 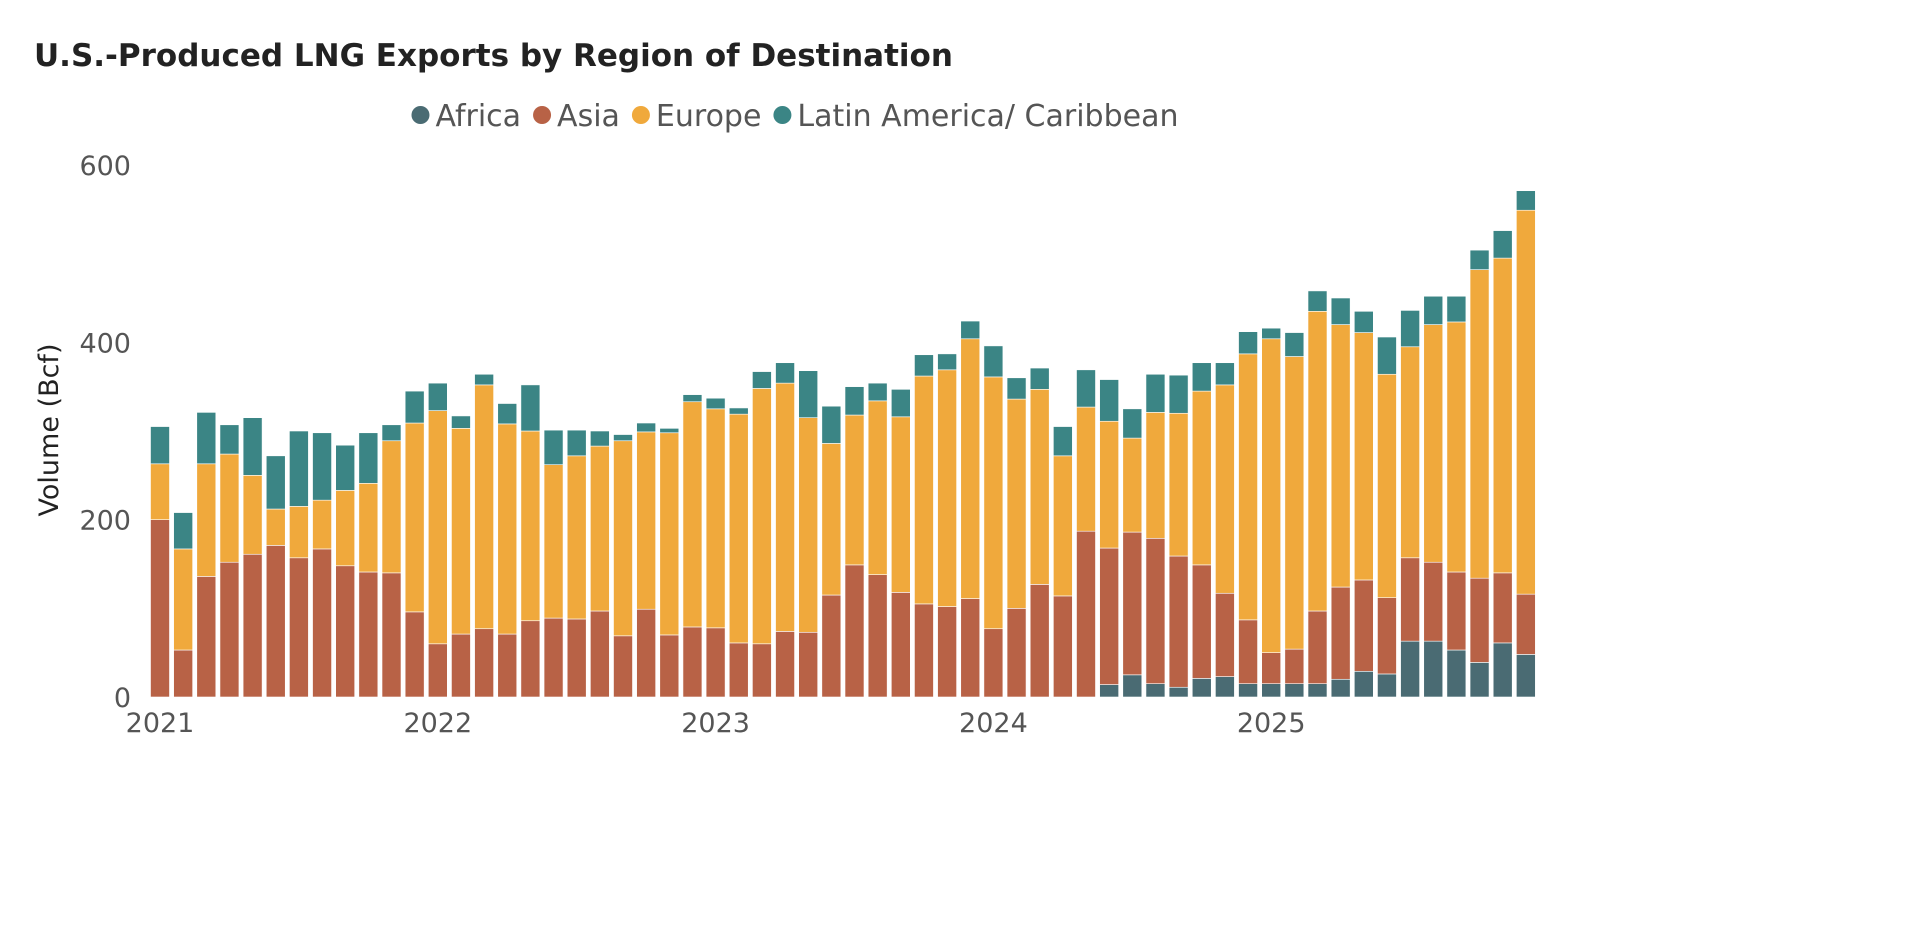 What do you see at coordinates (987, 116) in the screenshot?
I see `legend-label: Latin America/ Caribbean` at bounding box center [987, 116].